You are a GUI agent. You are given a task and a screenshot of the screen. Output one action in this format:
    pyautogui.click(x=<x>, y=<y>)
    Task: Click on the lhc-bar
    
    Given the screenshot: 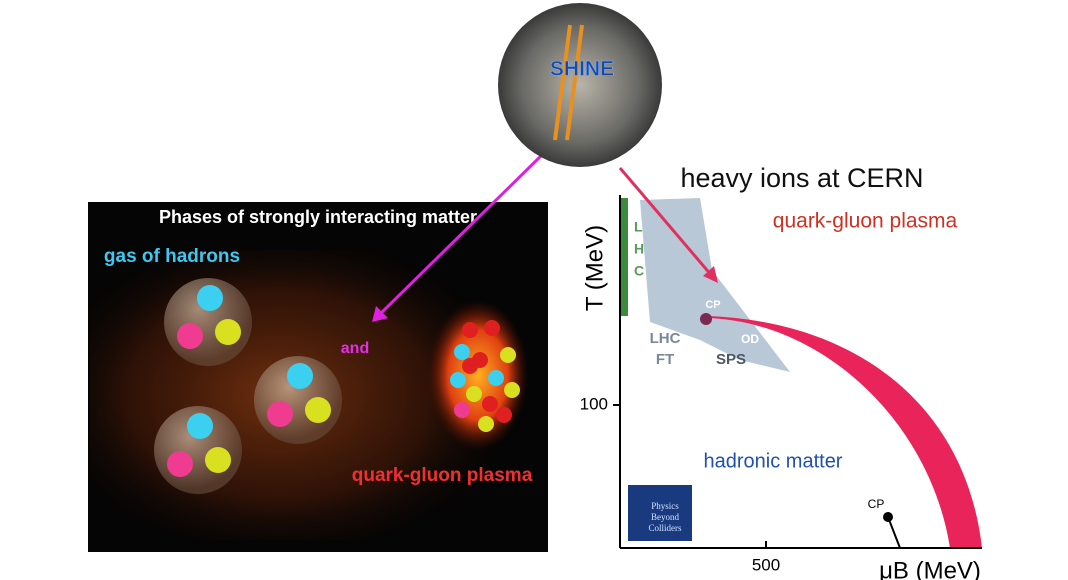 What is the action you would take?
    pyautogui.click(x=624, y=257)
    